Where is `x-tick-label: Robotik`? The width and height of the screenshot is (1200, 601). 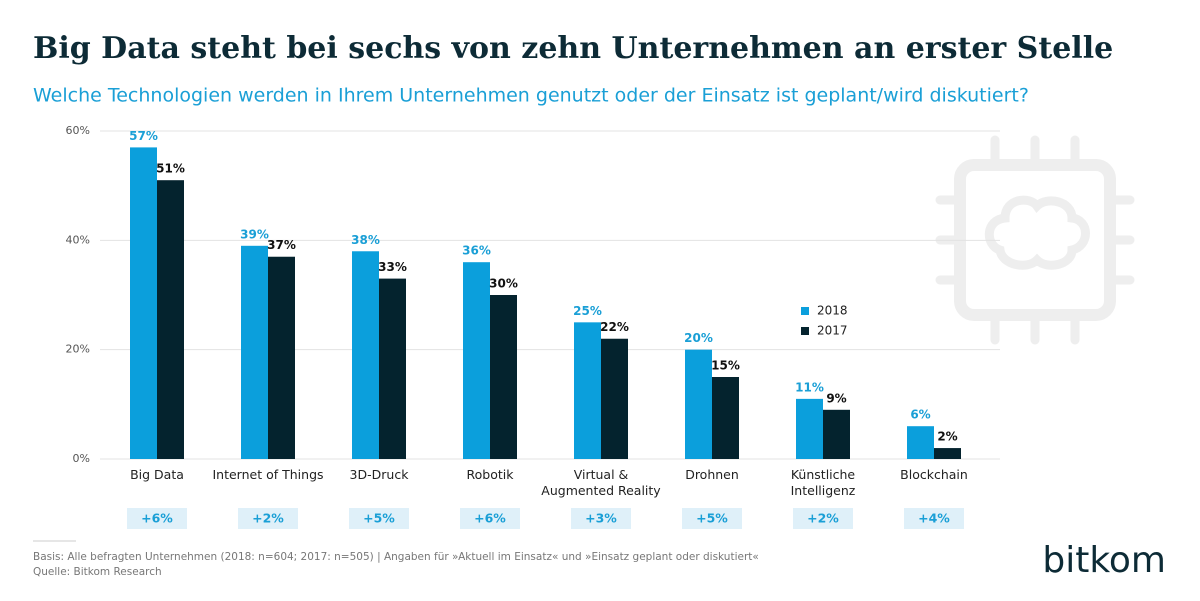 x-tick-label: Robotik is located at coordinates (490, 474).